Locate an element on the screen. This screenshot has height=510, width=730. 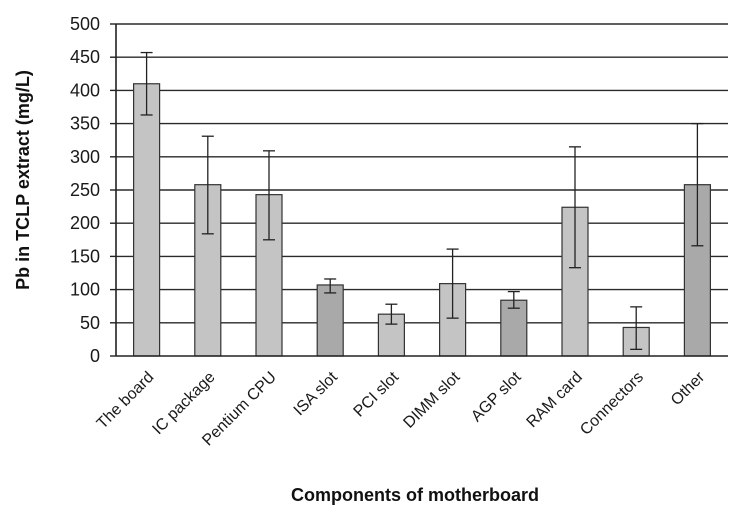
x-tick-label: DIMM slot is located at coordinates (431, 399).